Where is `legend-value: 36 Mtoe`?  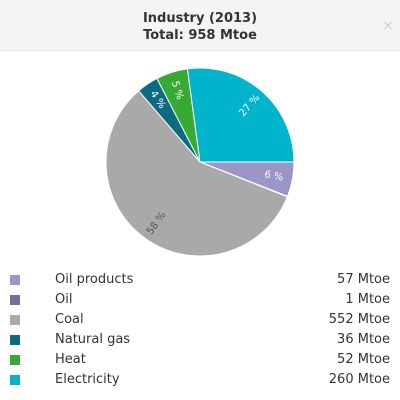
legend-value: 36 Mtoe is located at coordinates (363, 339).